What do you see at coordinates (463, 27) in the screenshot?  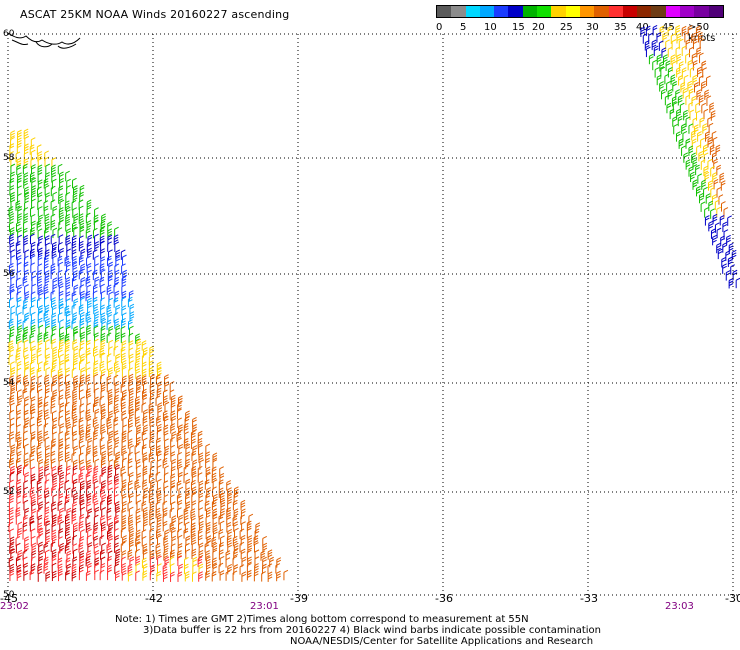 I see `color-scale-label: 5` at bounding box center [463, 27].